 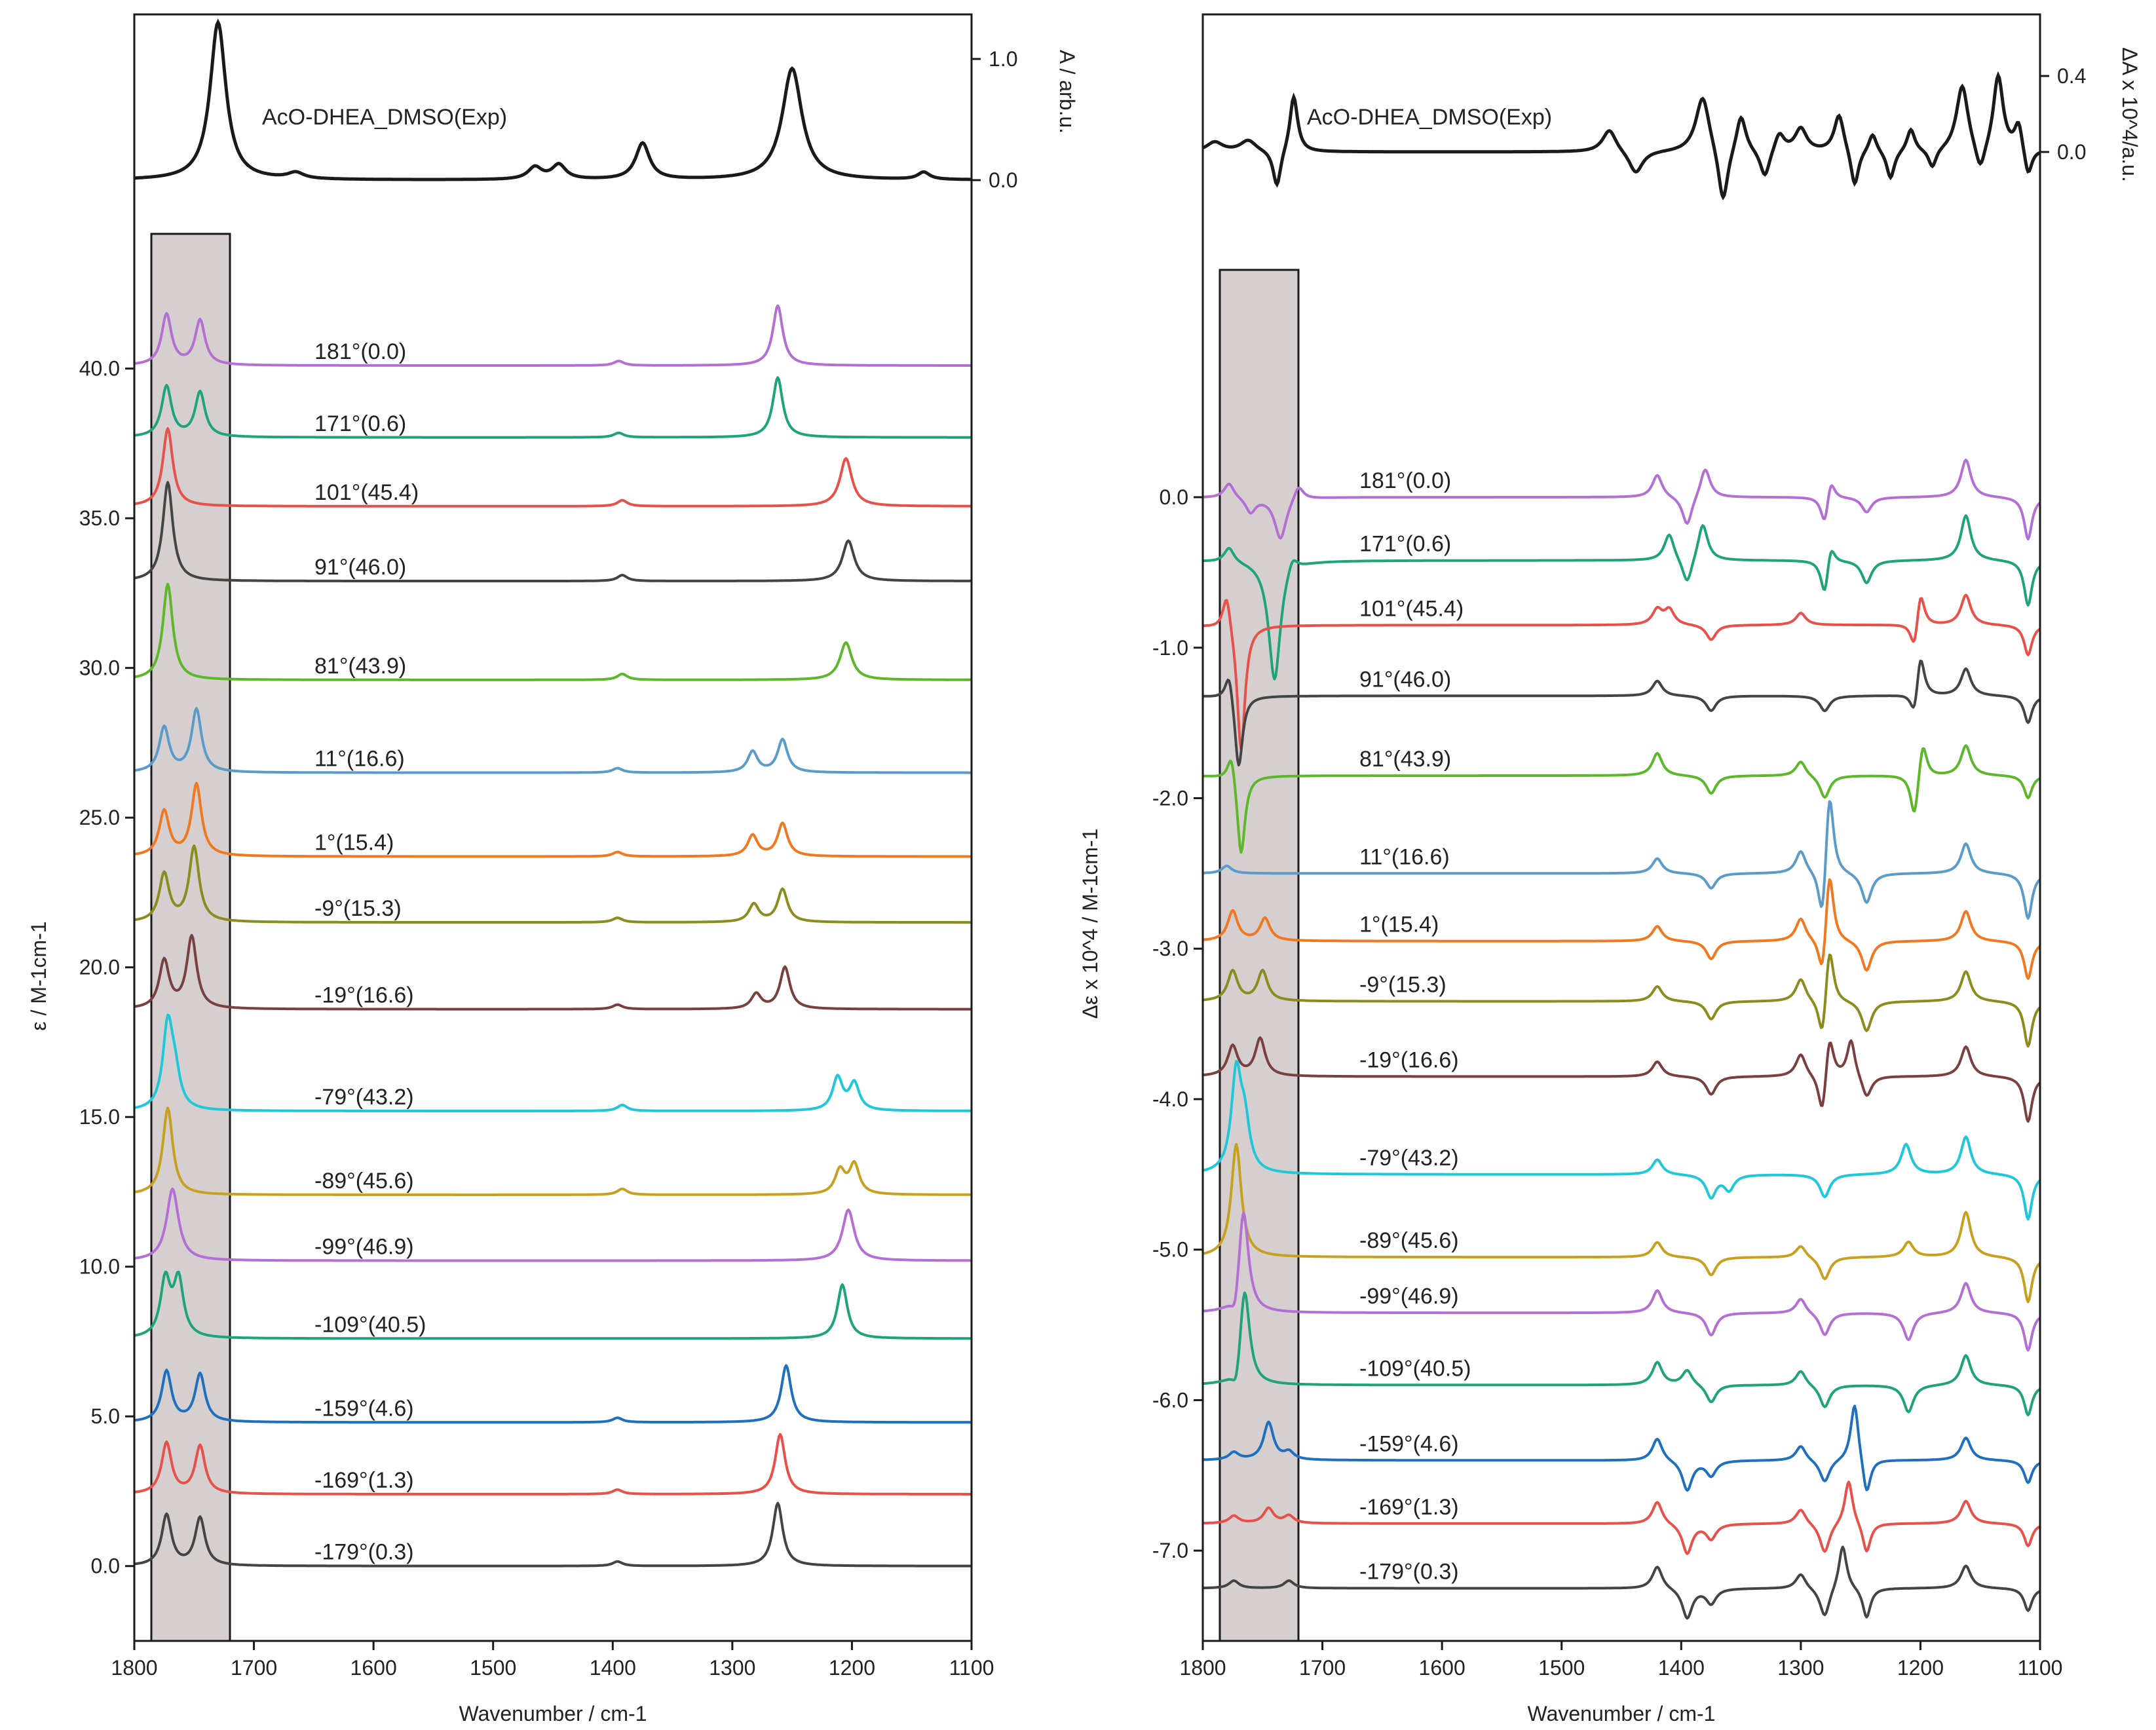 I want to click on y-tick-label: 40.0, so click(x=99, y=369).